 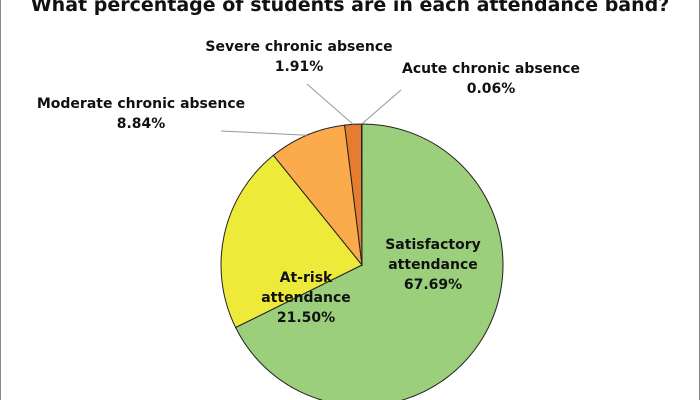 I want to click on value-label: 8.84%, so click(x=141, y=124).